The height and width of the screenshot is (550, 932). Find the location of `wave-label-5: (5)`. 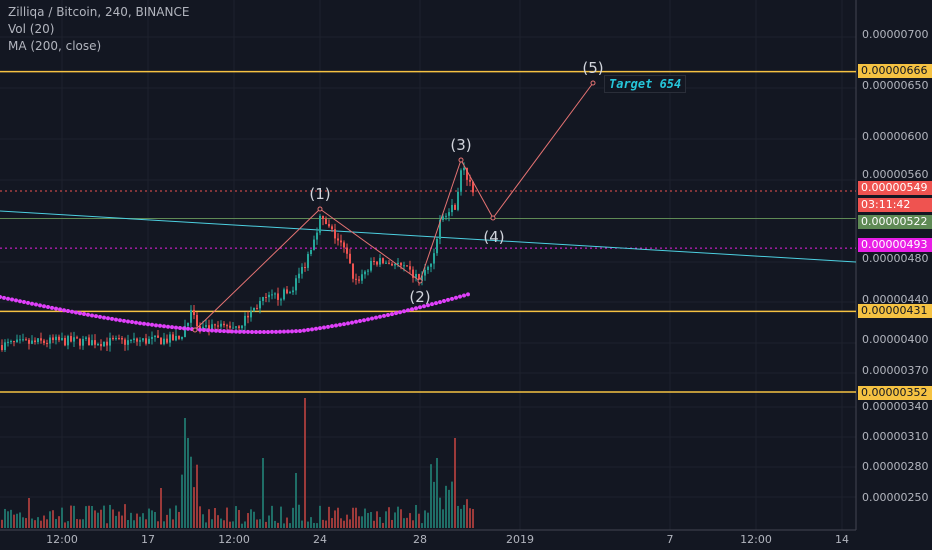

wave-label-5: (5) is located at coordinates (593, 68).